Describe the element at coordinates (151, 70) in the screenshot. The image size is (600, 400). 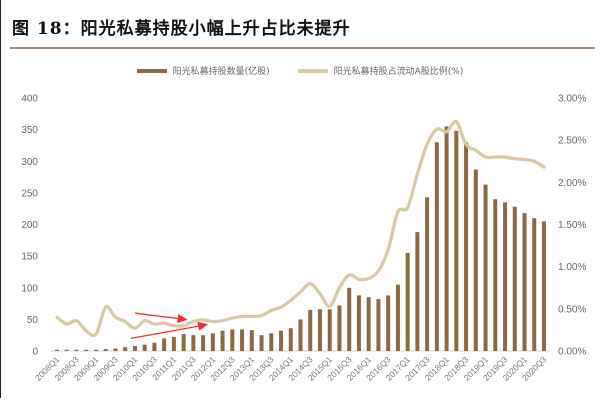
I see `legend-swatch-bar` at that location.